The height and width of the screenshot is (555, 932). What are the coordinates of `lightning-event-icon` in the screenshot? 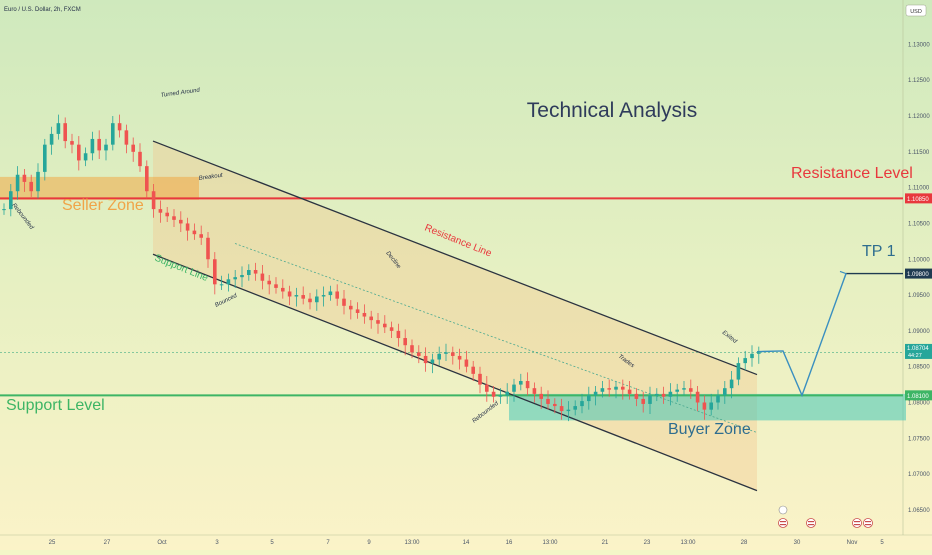 It's located at (783, 510).